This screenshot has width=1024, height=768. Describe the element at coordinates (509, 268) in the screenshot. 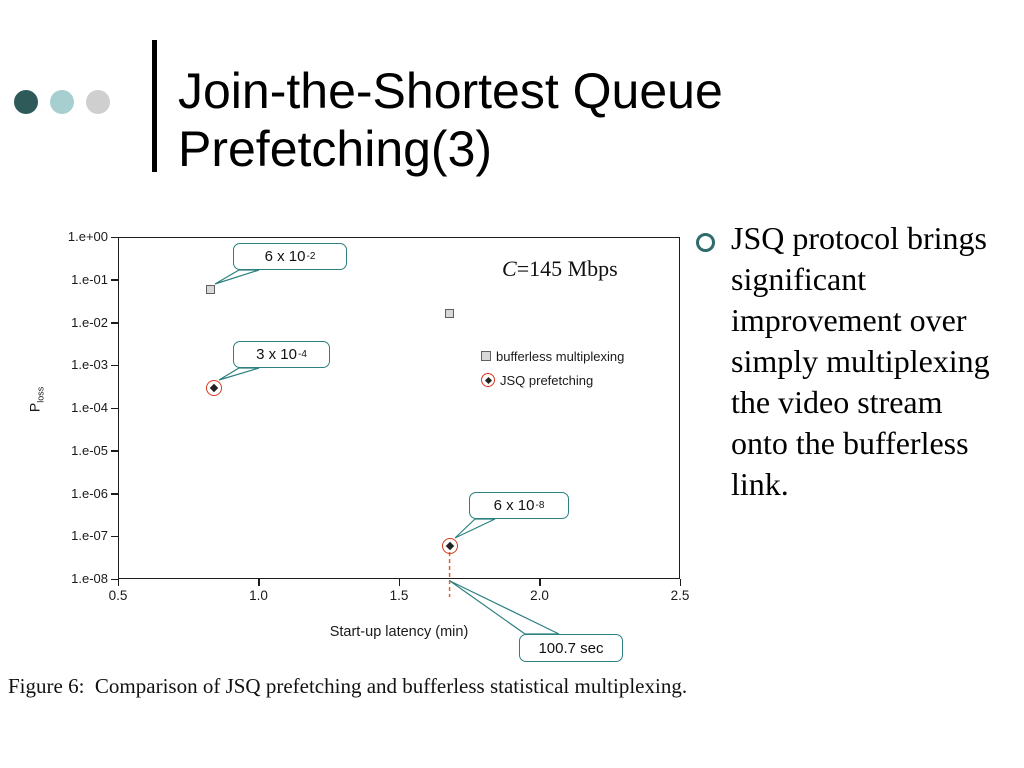

I see `capacity-annotation-variable: C` at that location.